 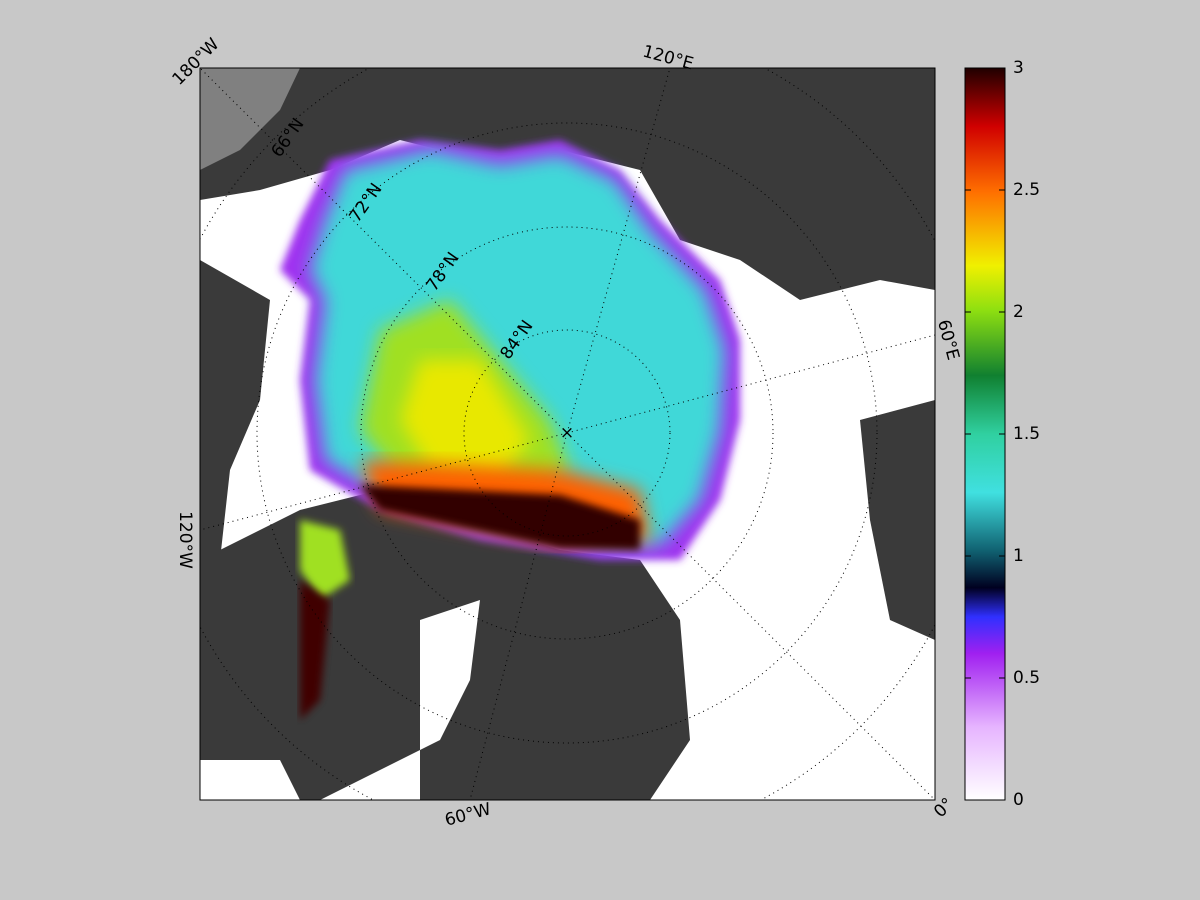 I want to click on colorbar-tick-label: 1, so click(x=1018, y=556).